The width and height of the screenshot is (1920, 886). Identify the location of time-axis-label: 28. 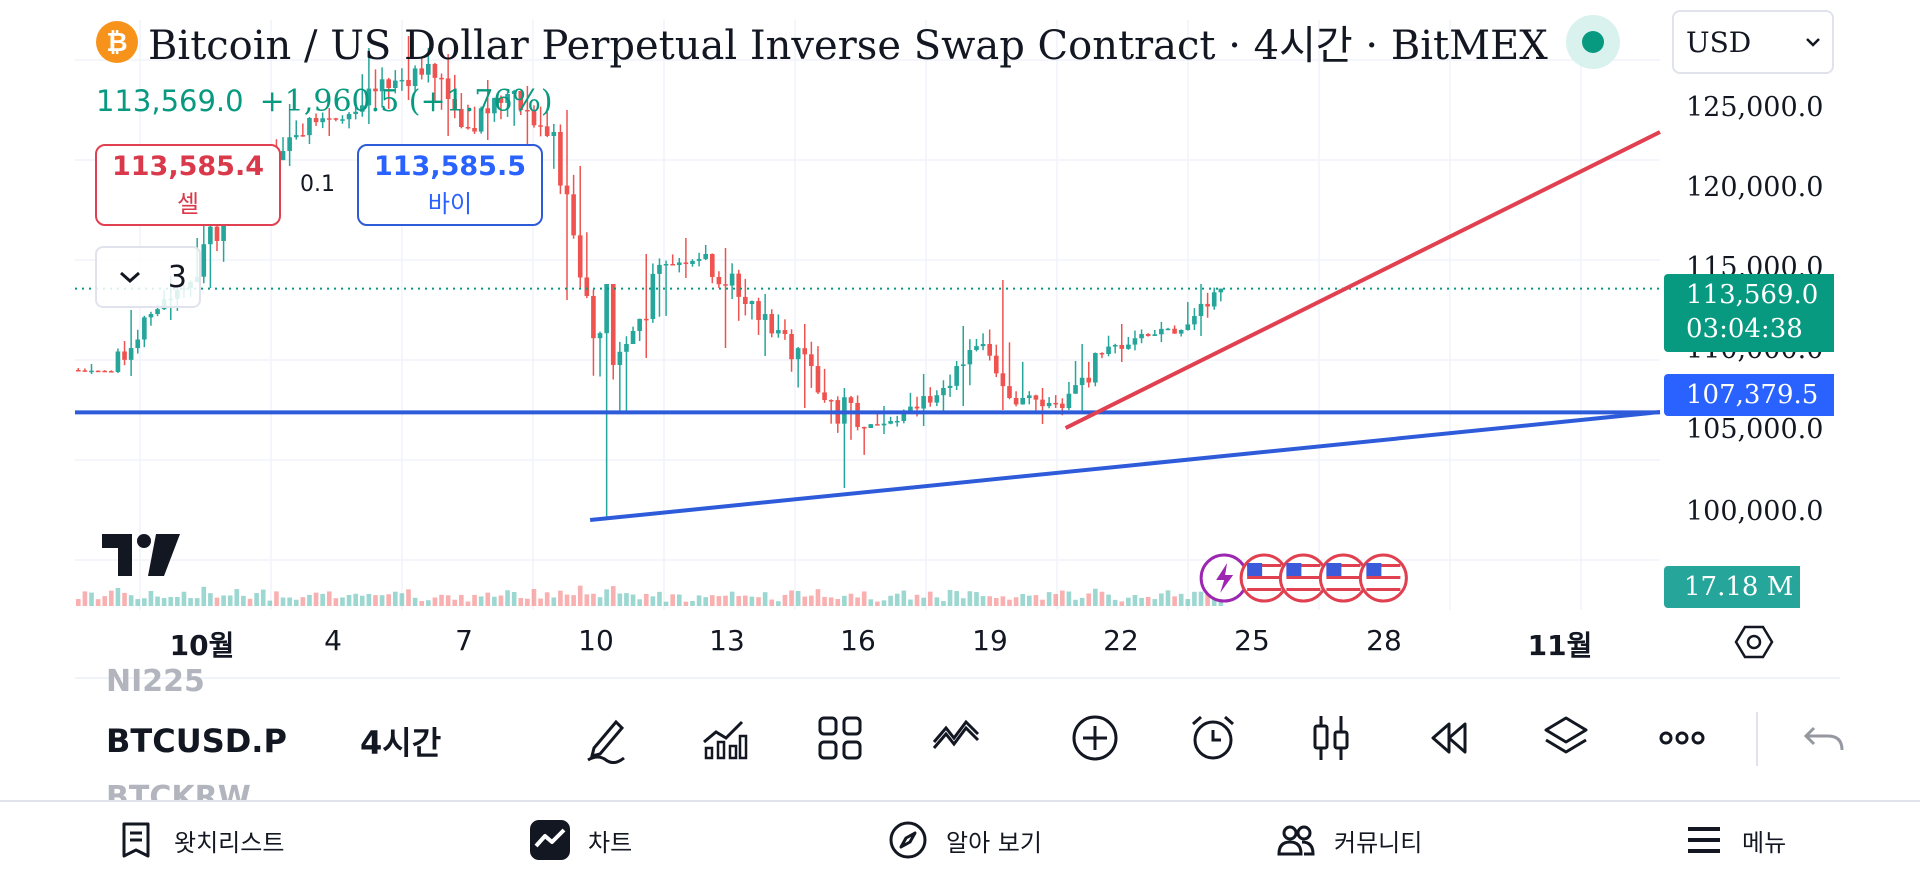
(1384, 640).